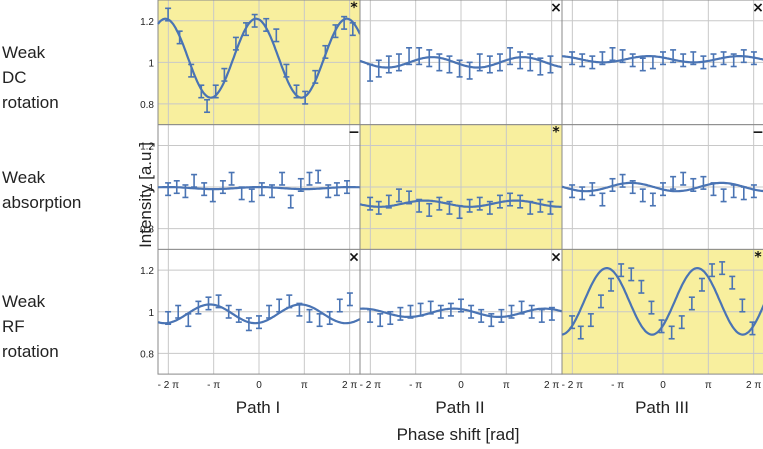  What do you see at coordinates (460, 407) in the screenshot?
I see `col-title-path-ii: Path II` at bounding box center [460, 407].